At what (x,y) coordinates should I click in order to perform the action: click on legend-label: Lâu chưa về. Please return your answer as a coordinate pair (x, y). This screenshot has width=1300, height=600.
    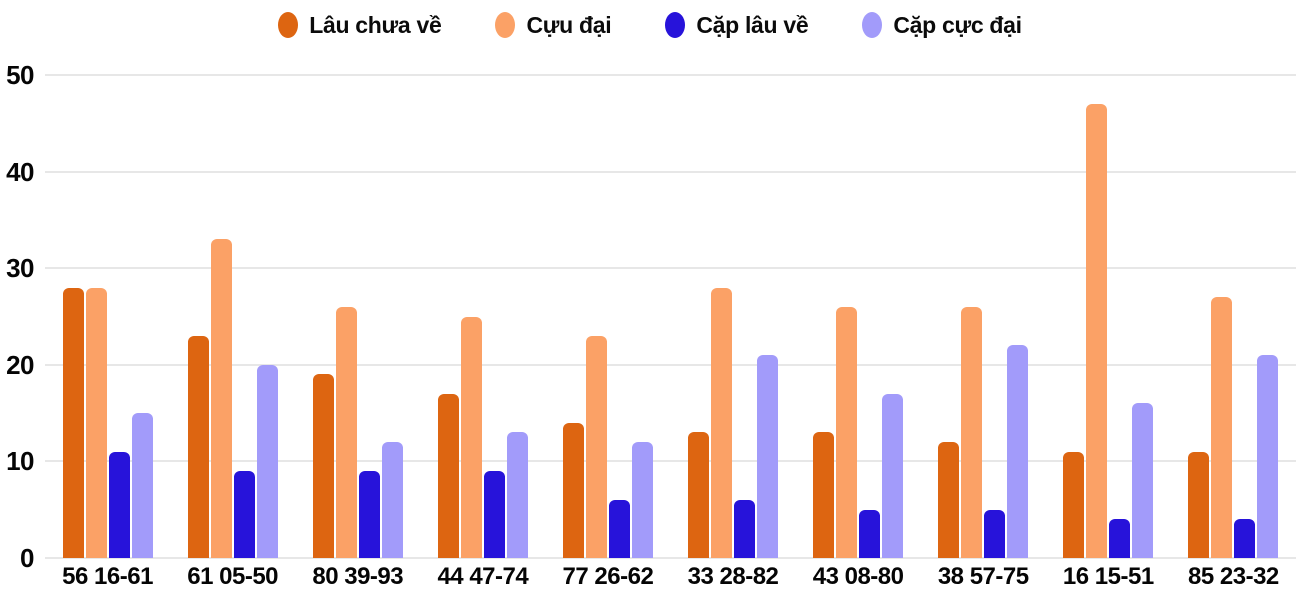
    Looking at the image, I should click on (375, 24).